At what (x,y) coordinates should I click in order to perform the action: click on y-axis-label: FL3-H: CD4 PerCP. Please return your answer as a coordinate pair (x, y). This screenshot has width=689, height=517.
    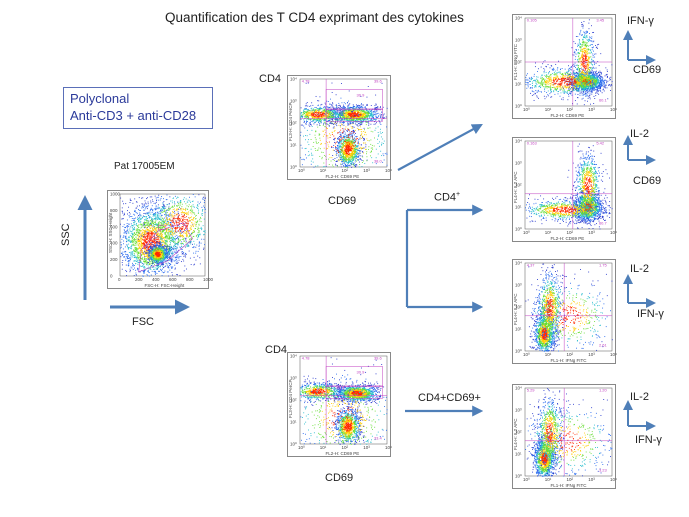
    Looking at the image, I should click on (290, 121).